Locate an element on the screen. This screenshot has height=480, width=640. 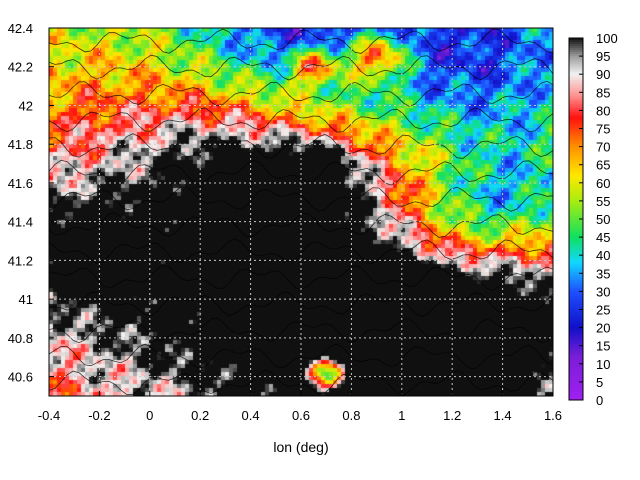
colorbar-tick-label: 25 is located at coordinates (603, 310).